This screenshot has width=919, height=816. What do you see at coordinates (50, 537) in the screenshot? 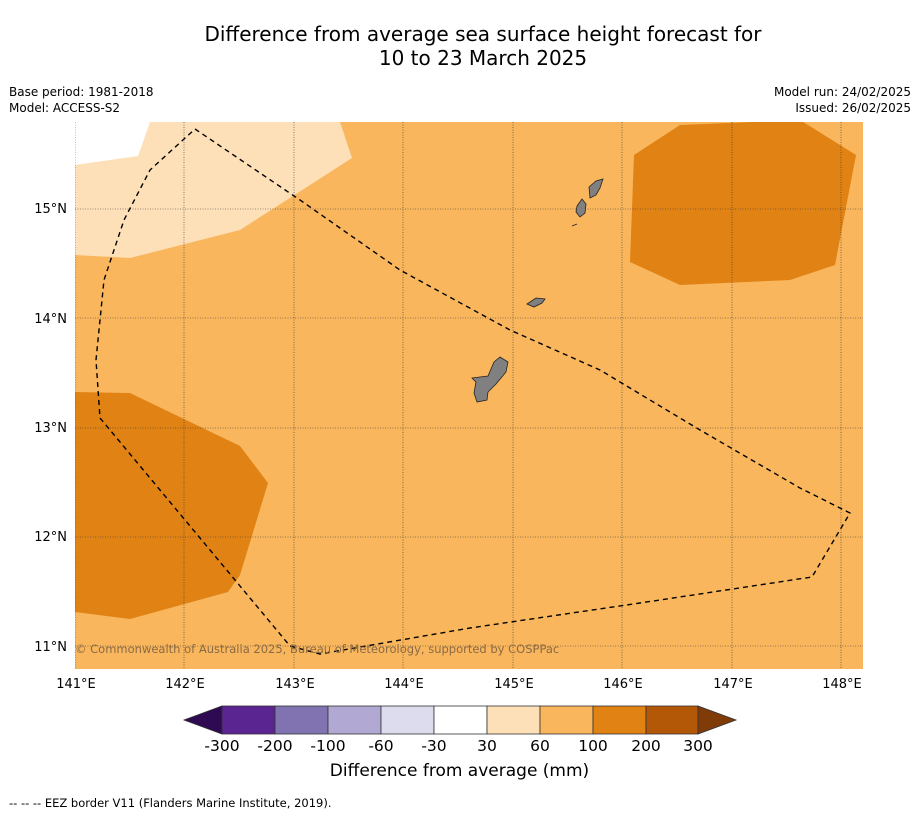
I see `lat-label-12: 12°N` at bounding box center [50, 537].